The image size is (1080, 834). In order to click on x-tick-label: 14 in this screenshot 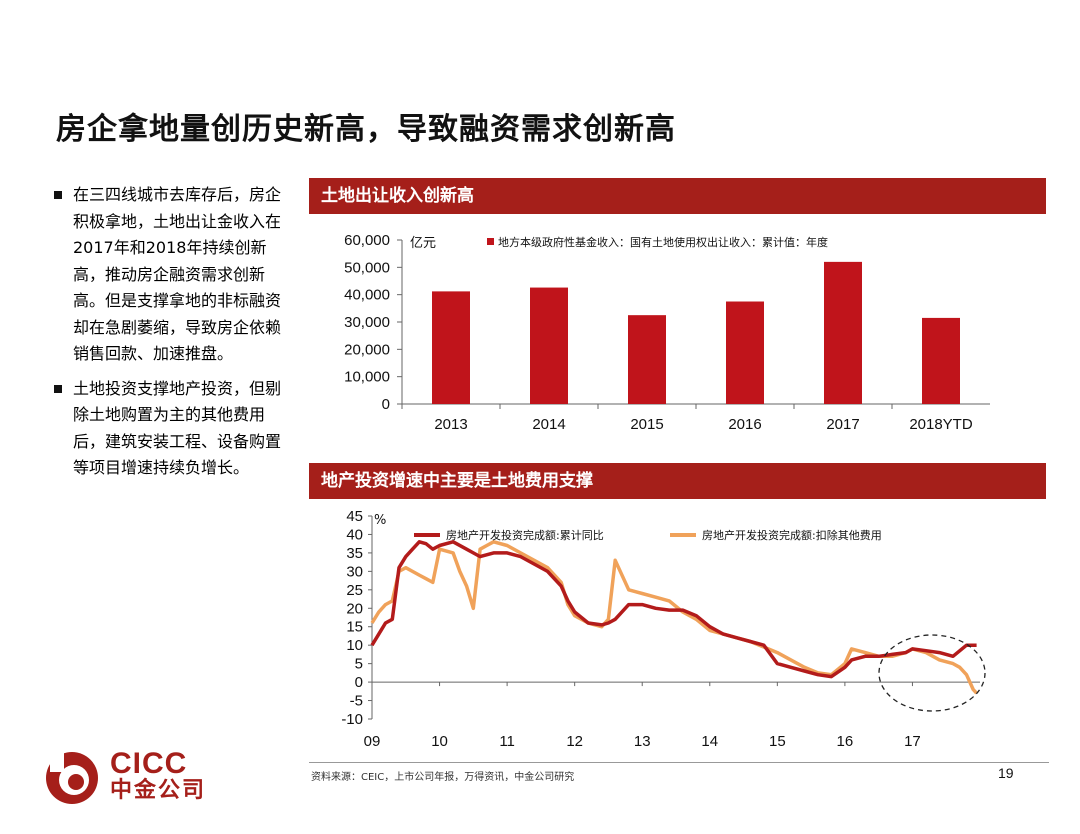, I will do `click(709, 741)`.